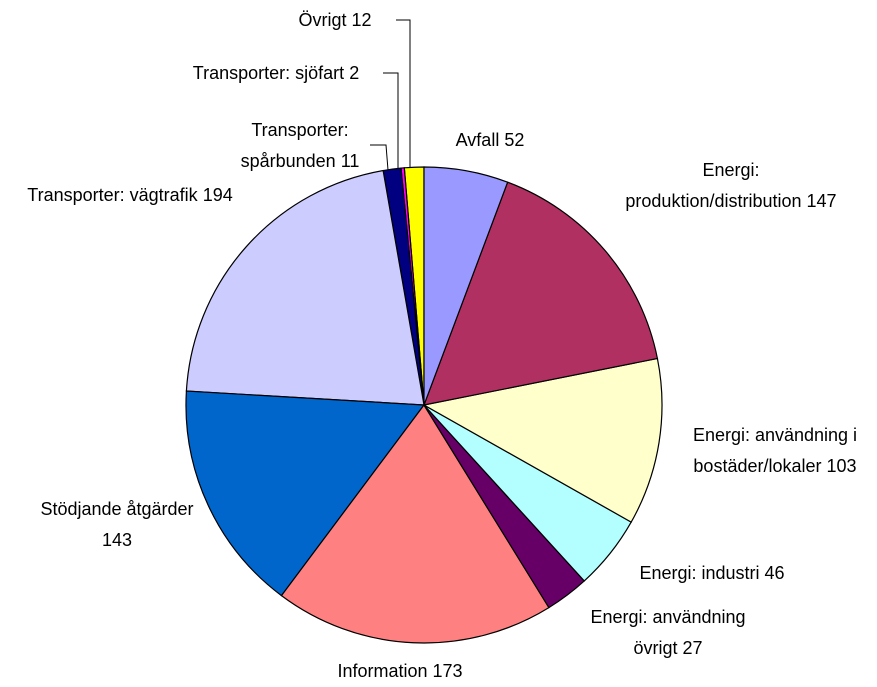 The image size is (877, 687). Describe the element at coordinates (699, 573) in the screenshot. I see `category-label: Energi: industri` at that location.